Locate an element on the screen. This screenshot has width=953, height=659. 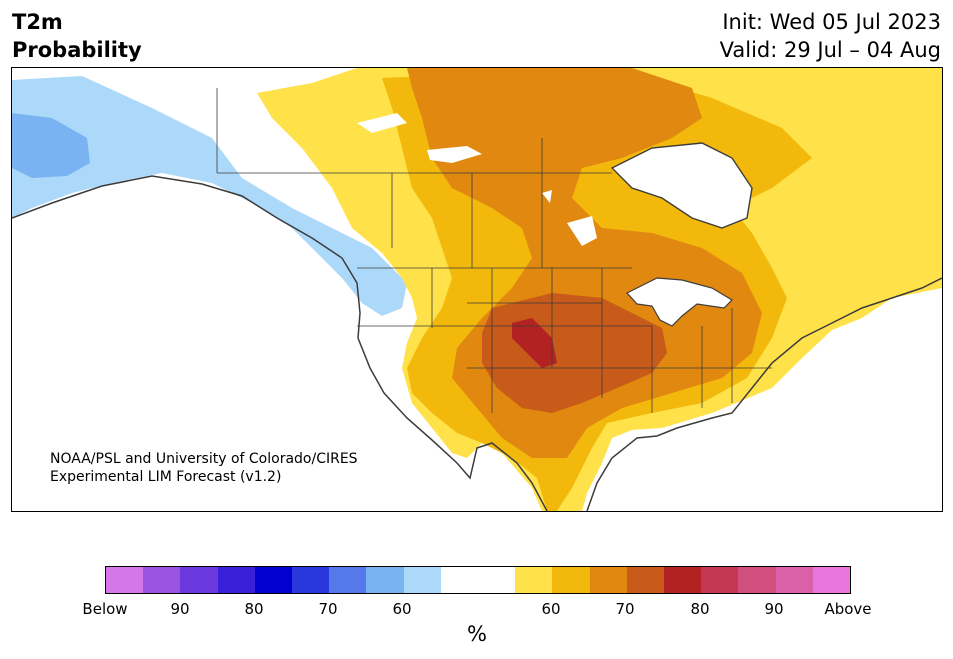
credit-model: Experimental LIM Forecast (v1.2) is located at coordinates (166, 477).